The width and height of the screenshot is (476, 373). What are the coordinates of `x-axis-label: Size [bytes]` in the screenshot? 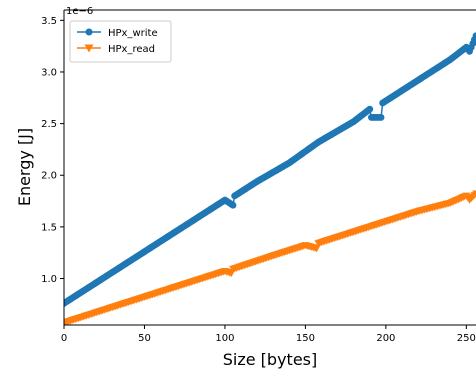 It's located at (270, 359).